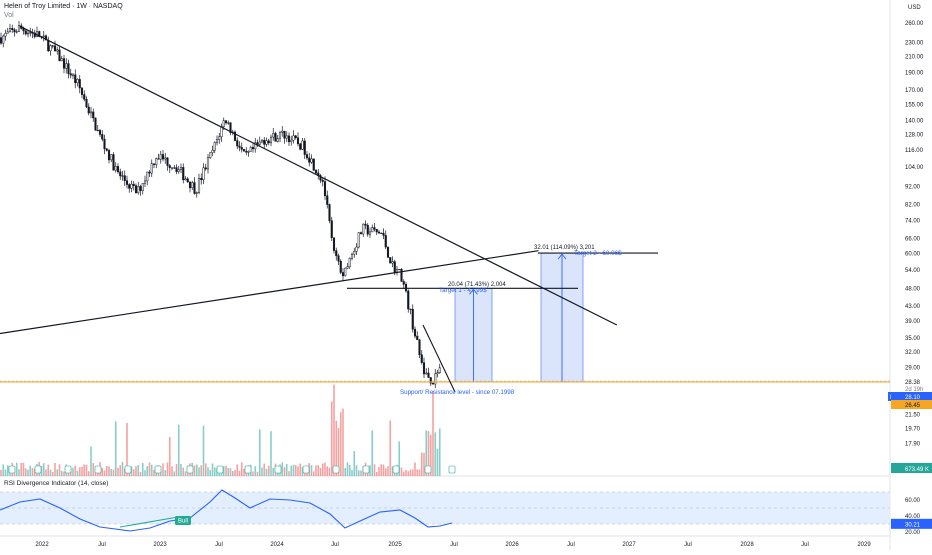  Describe the element at coordinates (63, 6) in the screenshot. I see `symbol-title: Helen of Troy Limited · 1W · NASDAQ` at that location.